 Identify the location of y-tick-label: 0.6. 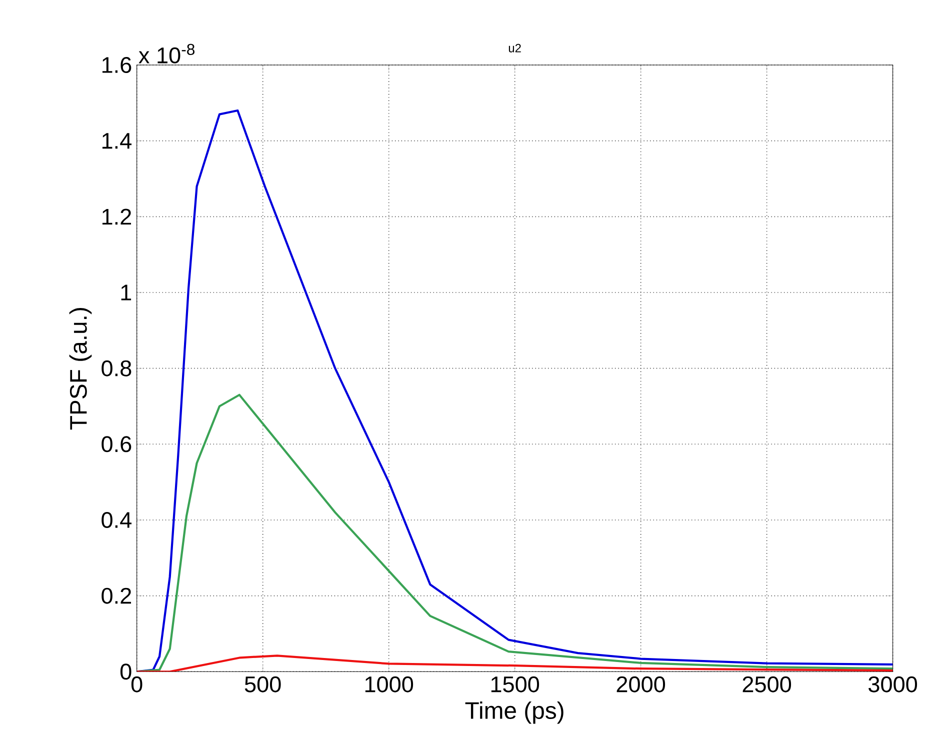
(117, 444).